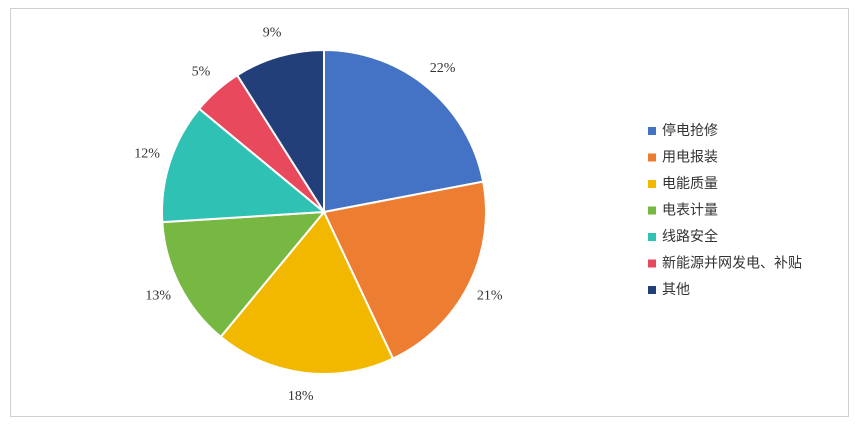  I want to click on legend-label: 用电报装, so click(690, 158).